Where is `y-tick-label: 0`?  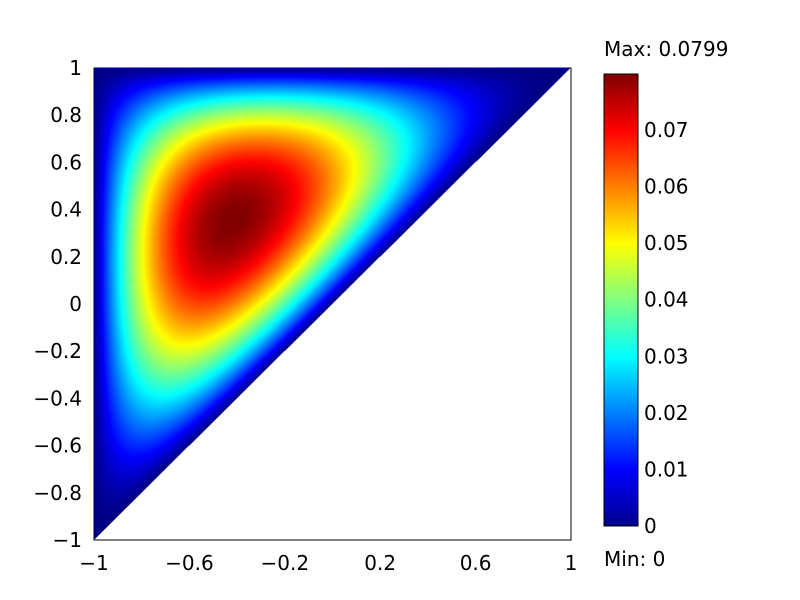 y-tick-label: 0 is located at coordinates (75, 304).